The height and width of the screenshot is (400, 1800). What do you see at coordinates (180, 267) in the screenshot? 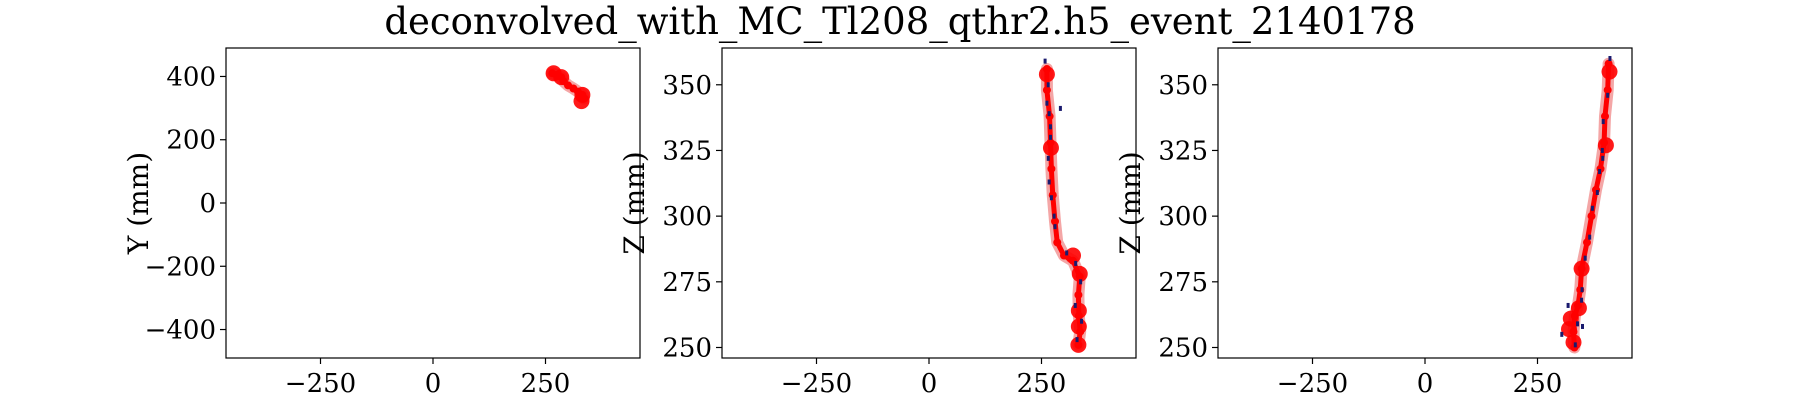
I see `y-tick-label: −200` at bounding box center [180, 267].